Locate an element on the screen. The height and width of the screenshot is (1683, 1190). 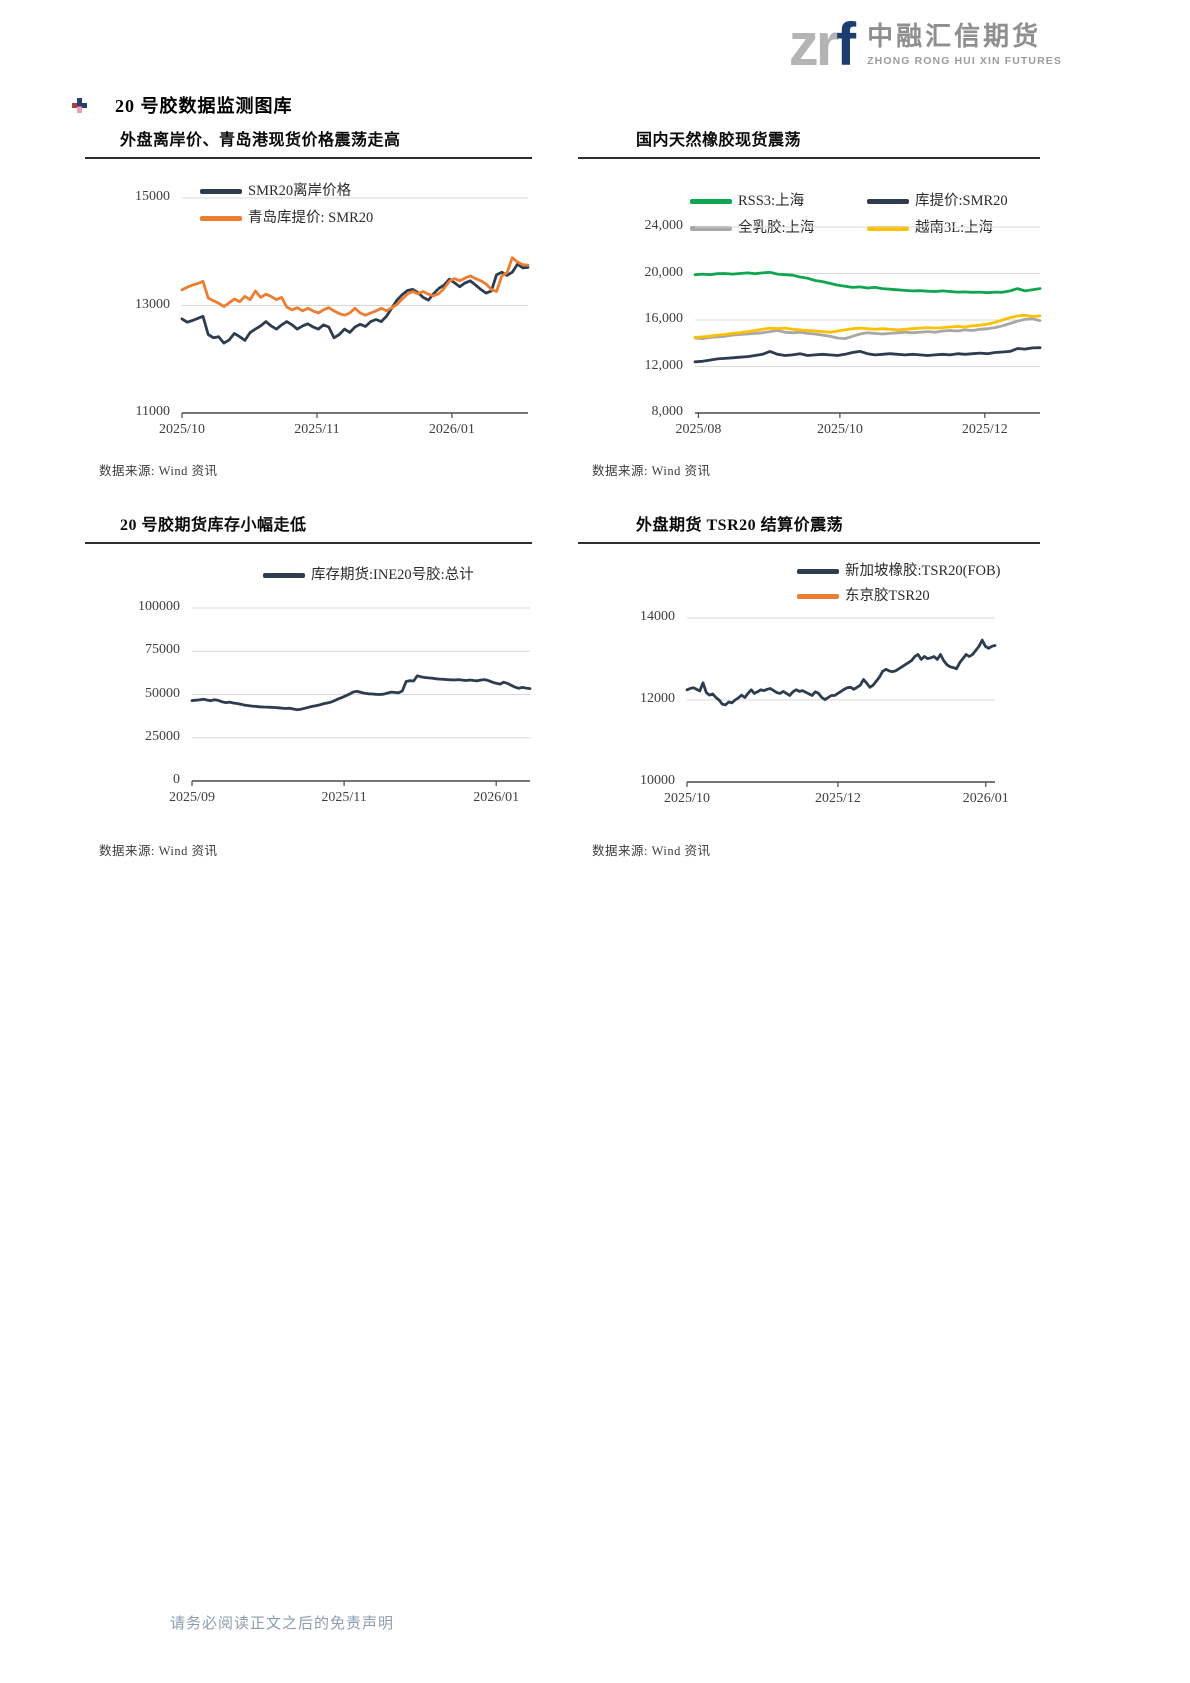
y-axis-label: 8,000 is located at coordinates (667, 411).